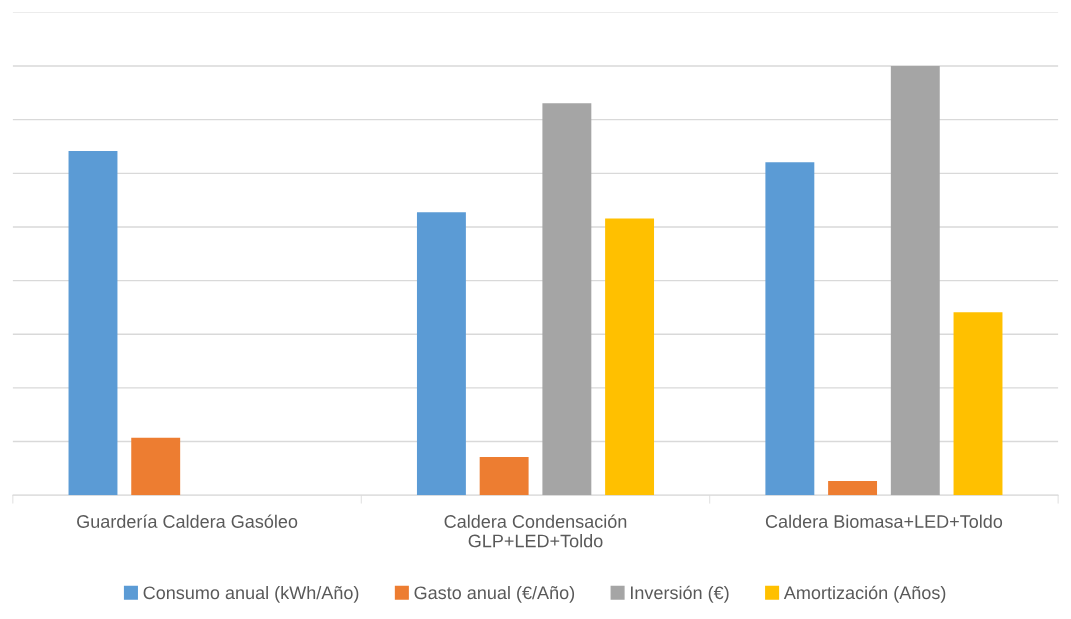  Describe the element at coordinates (680, 594) in the screenshot. I see `legend-label: Inversión (€)` at that location.